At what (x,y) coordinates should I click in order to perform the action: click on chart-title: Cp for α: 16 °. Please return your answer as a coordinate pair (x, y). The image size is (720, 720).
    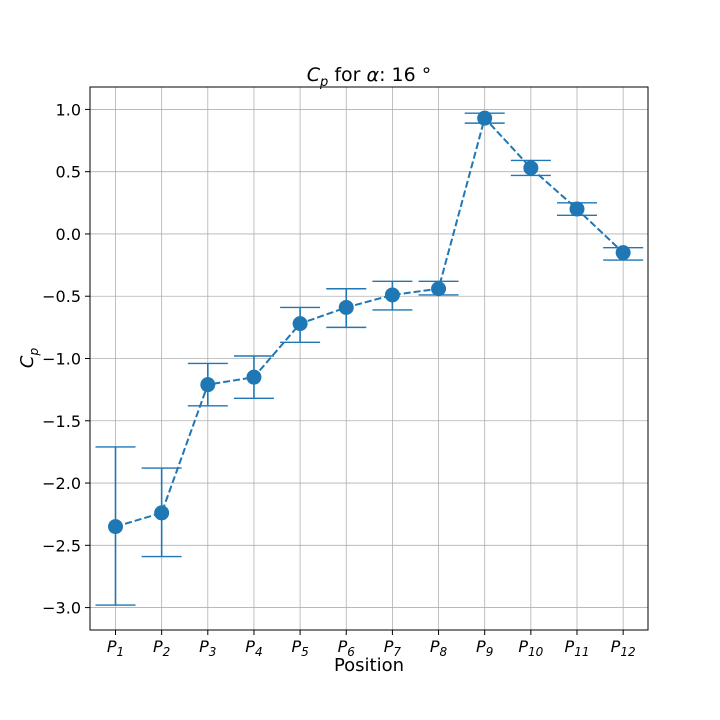
    Looking at the image, I should click on (369, 77).